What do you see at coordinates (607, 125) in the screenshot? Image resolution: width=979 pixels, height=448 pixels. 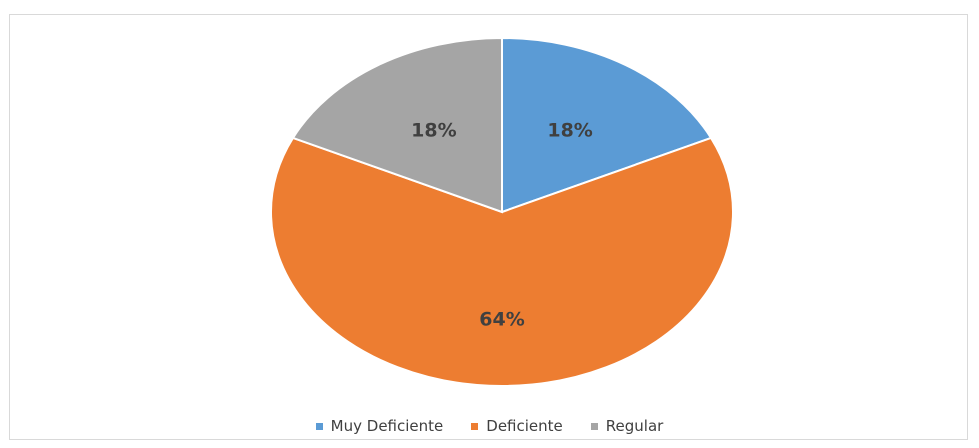 I see `pie-slice-muy-deficiente` at bounding box center [607, 125].